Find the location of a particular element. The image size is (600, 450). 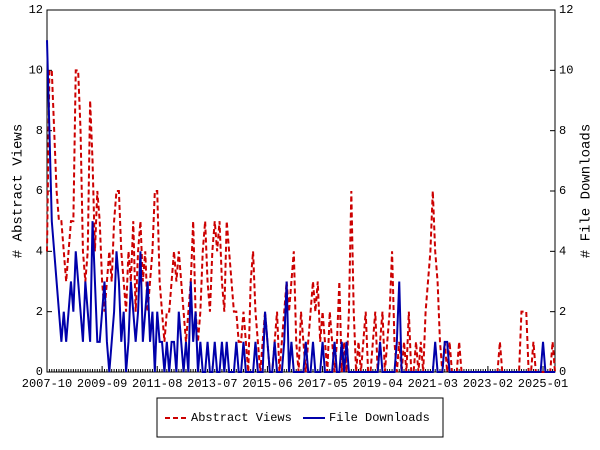

y-tick-label: 2 is located at coordinates (39, 312).